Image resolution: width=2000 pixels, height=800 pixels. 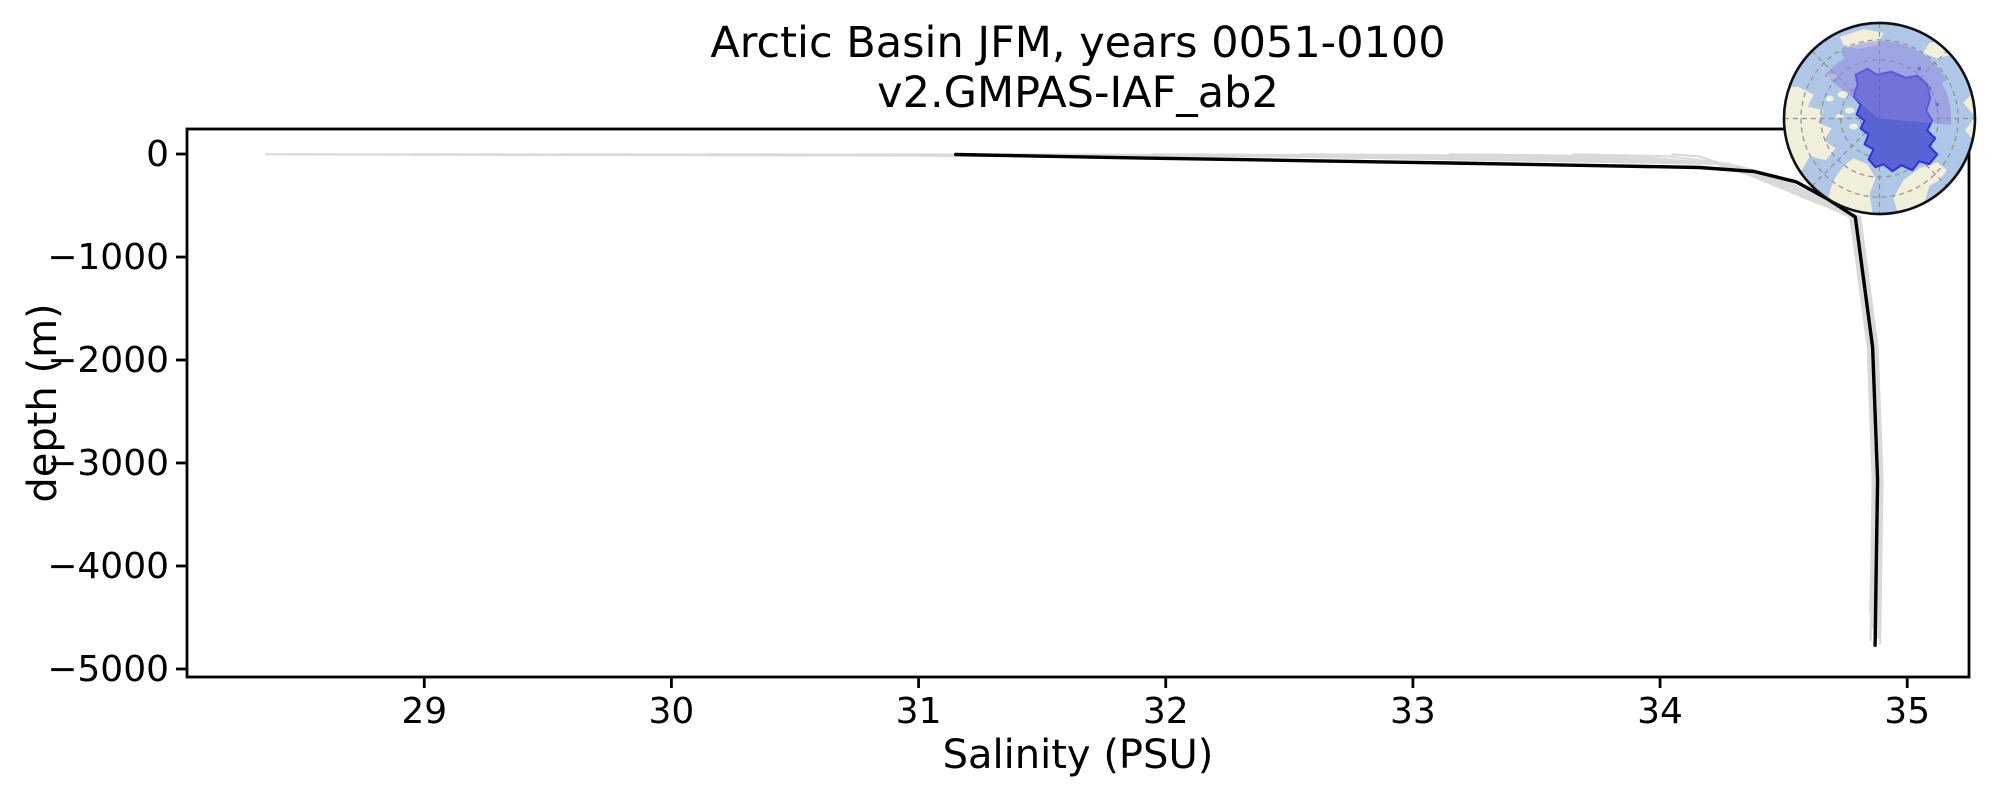 I want to click on y-tick-label: 0, so click(x=157, y=154).